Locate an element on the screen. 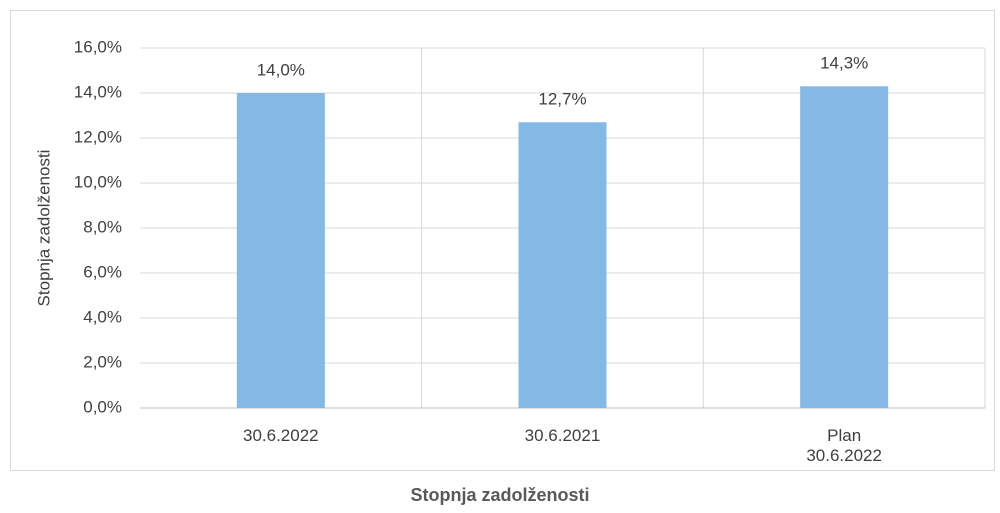 Image resolution: width=1000 pixels, height=513 pixels. y-tick-label: 14,0% is located at coordinates (98, 91).